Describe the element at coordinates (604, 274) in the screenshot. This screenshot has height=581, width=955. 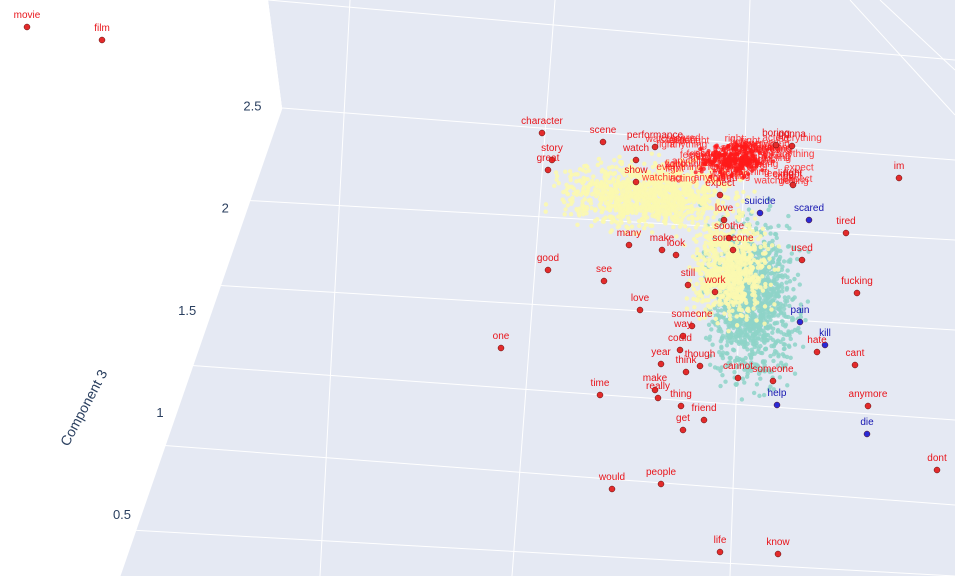
I see `word-point: see` at that location.